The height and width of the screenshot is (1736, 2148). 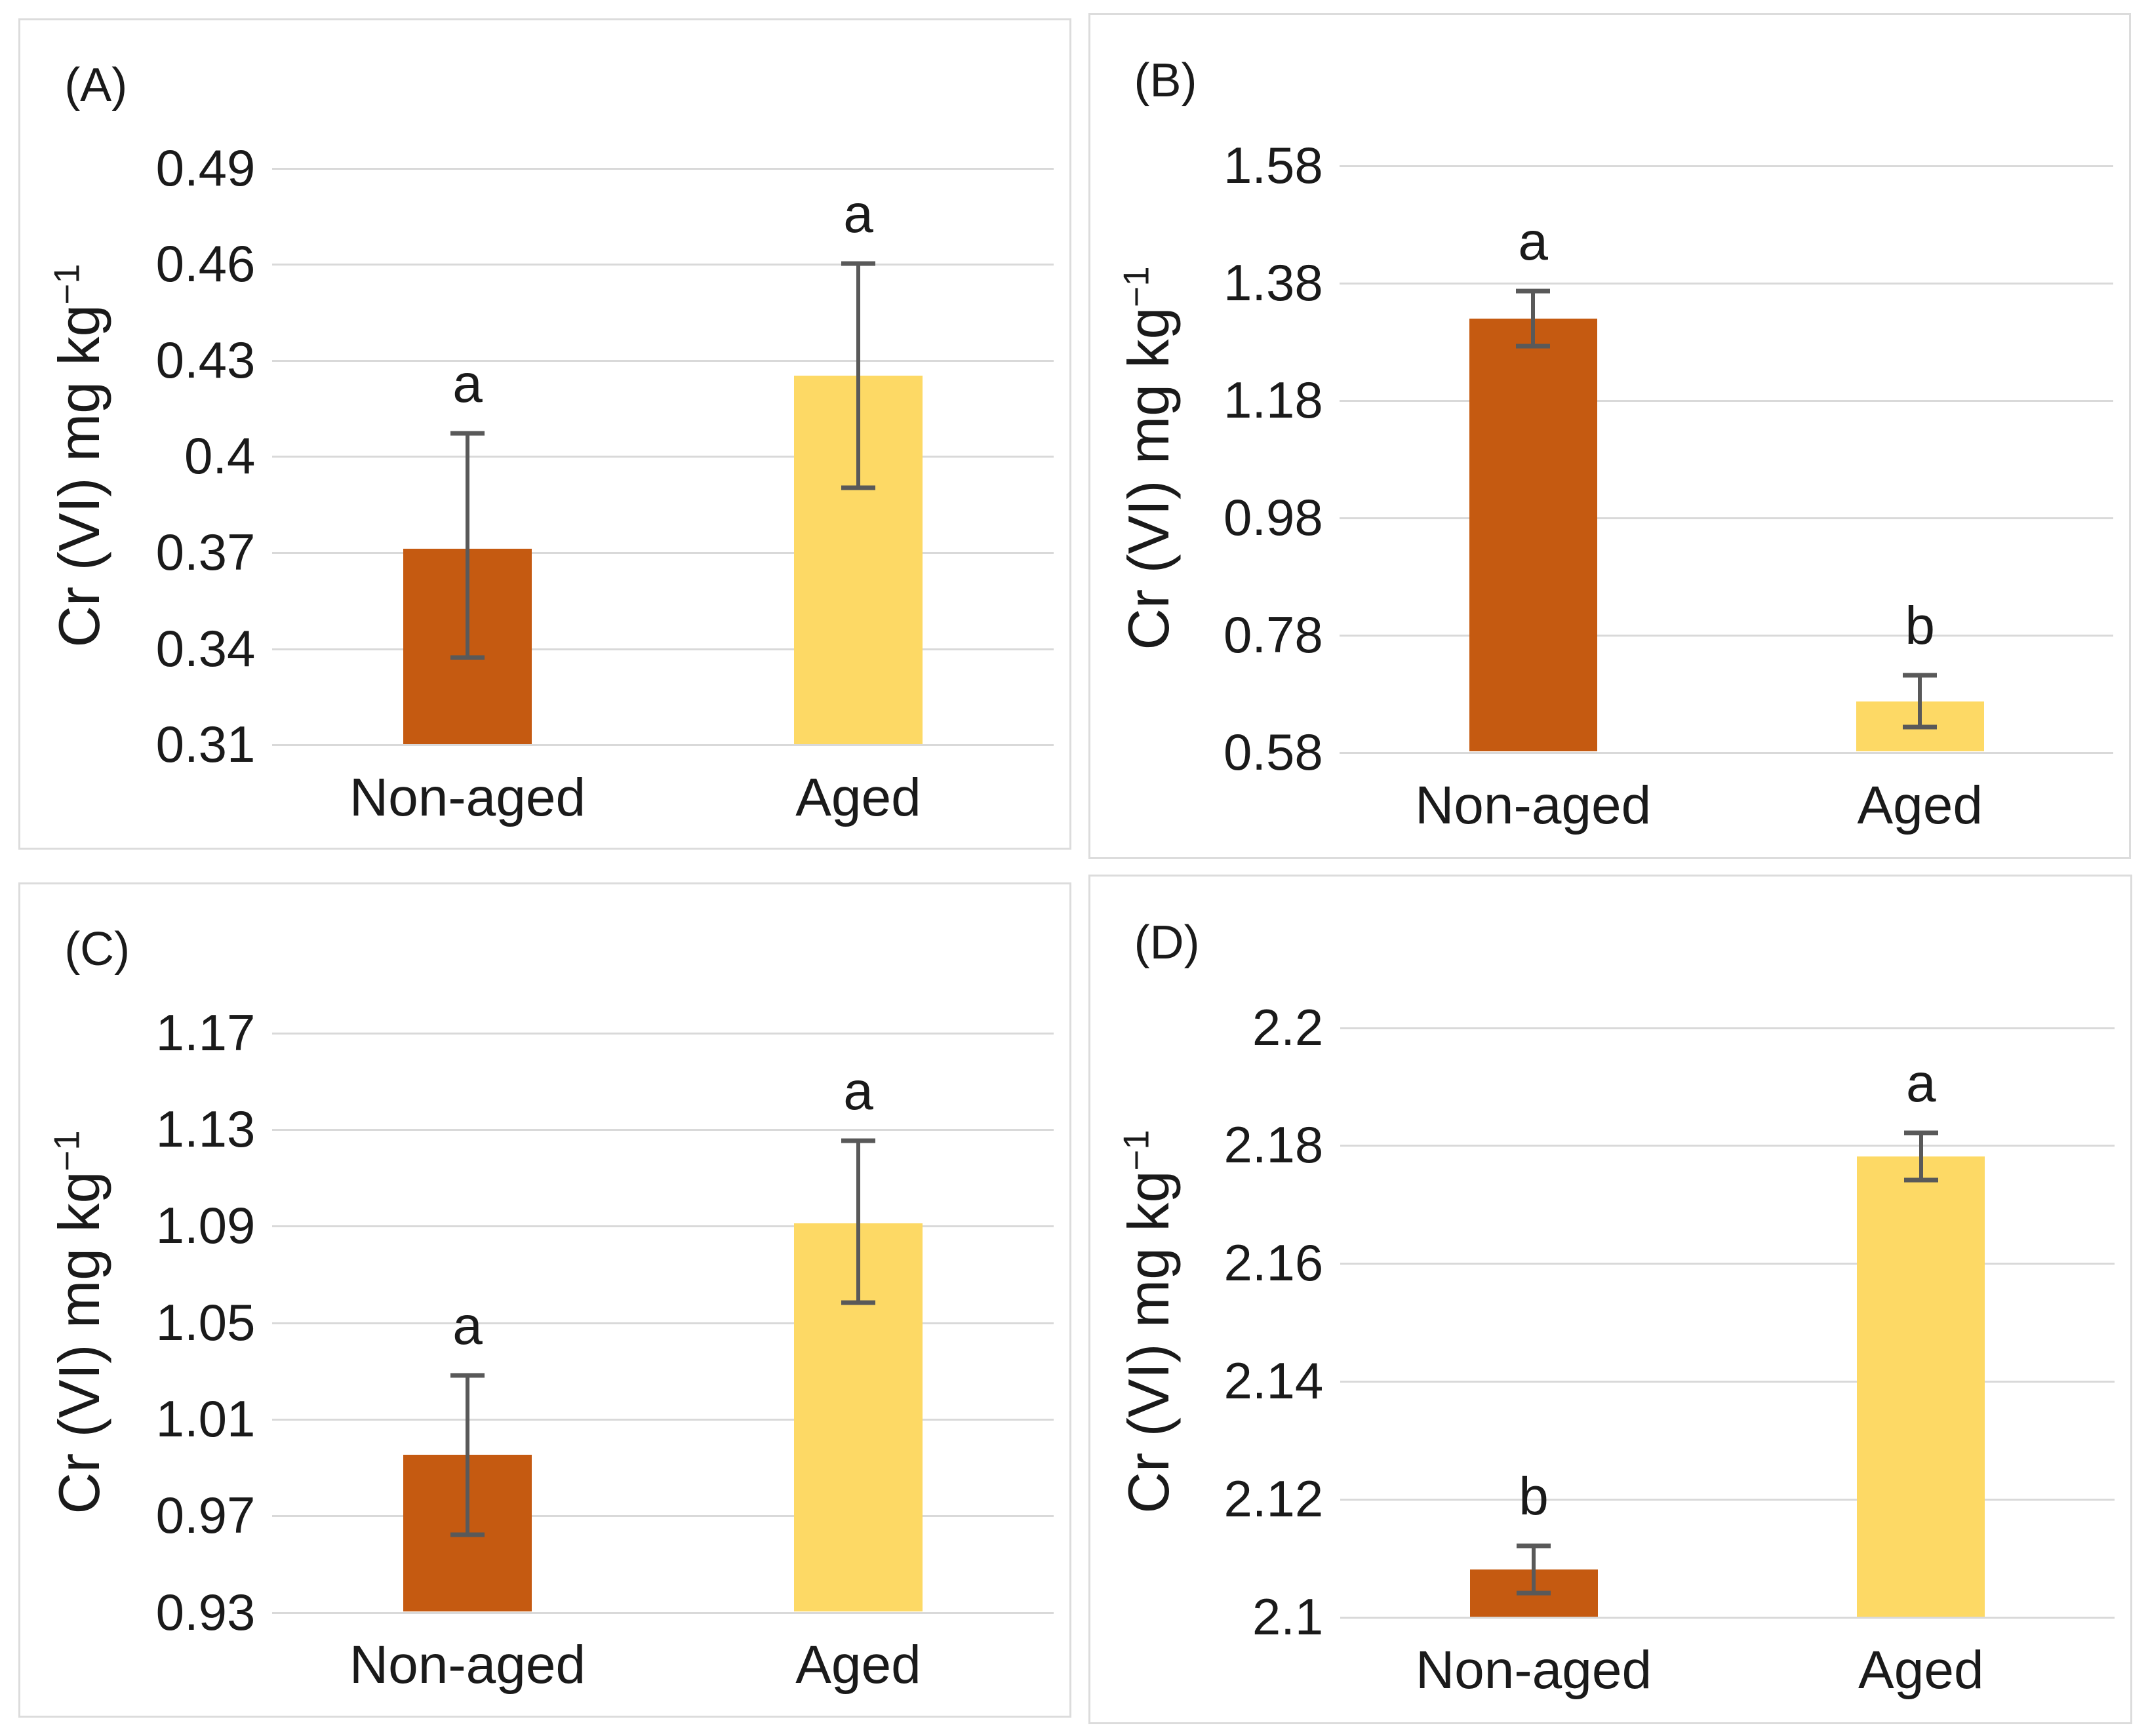 I want to click on y-tick-label: 1.18, so click(x=1273, y=399).